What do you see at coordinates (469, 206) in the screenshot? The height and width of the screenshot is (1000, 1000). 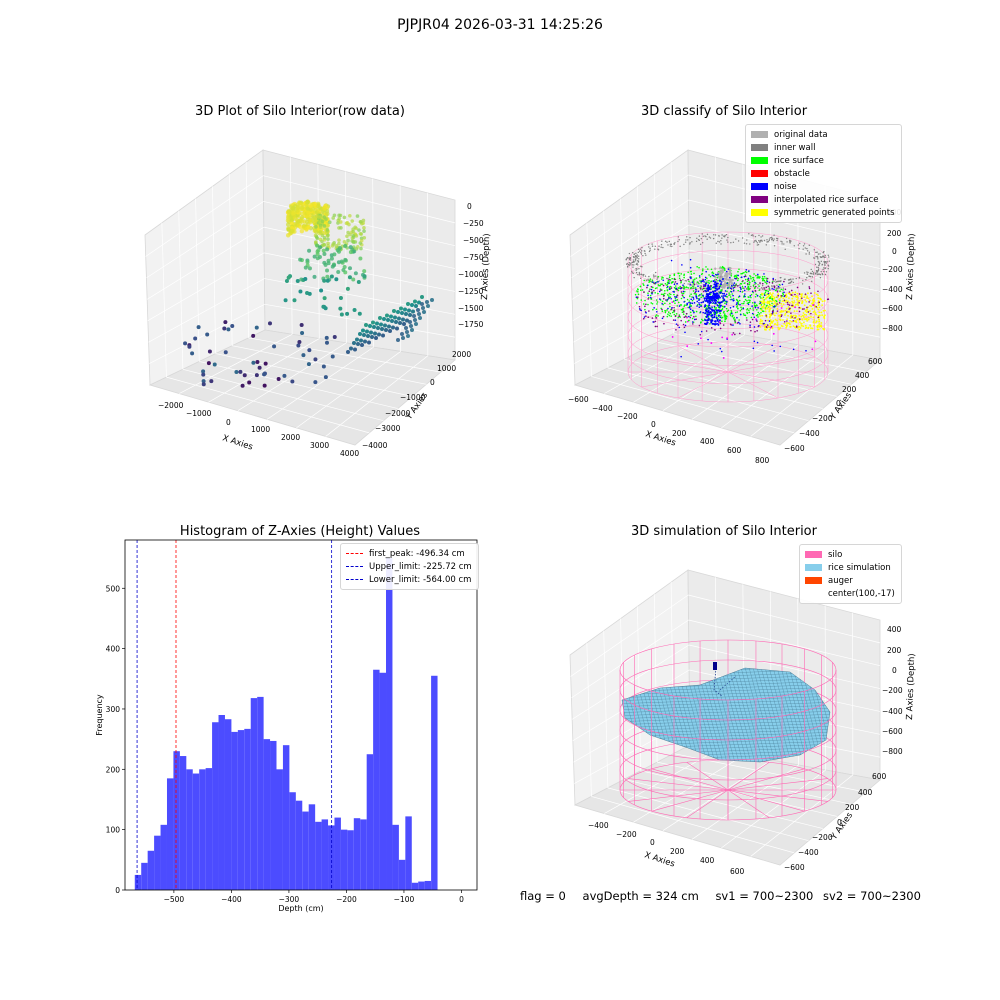 I see `panel1-ztick: 0` at bounding box center [469, 206].